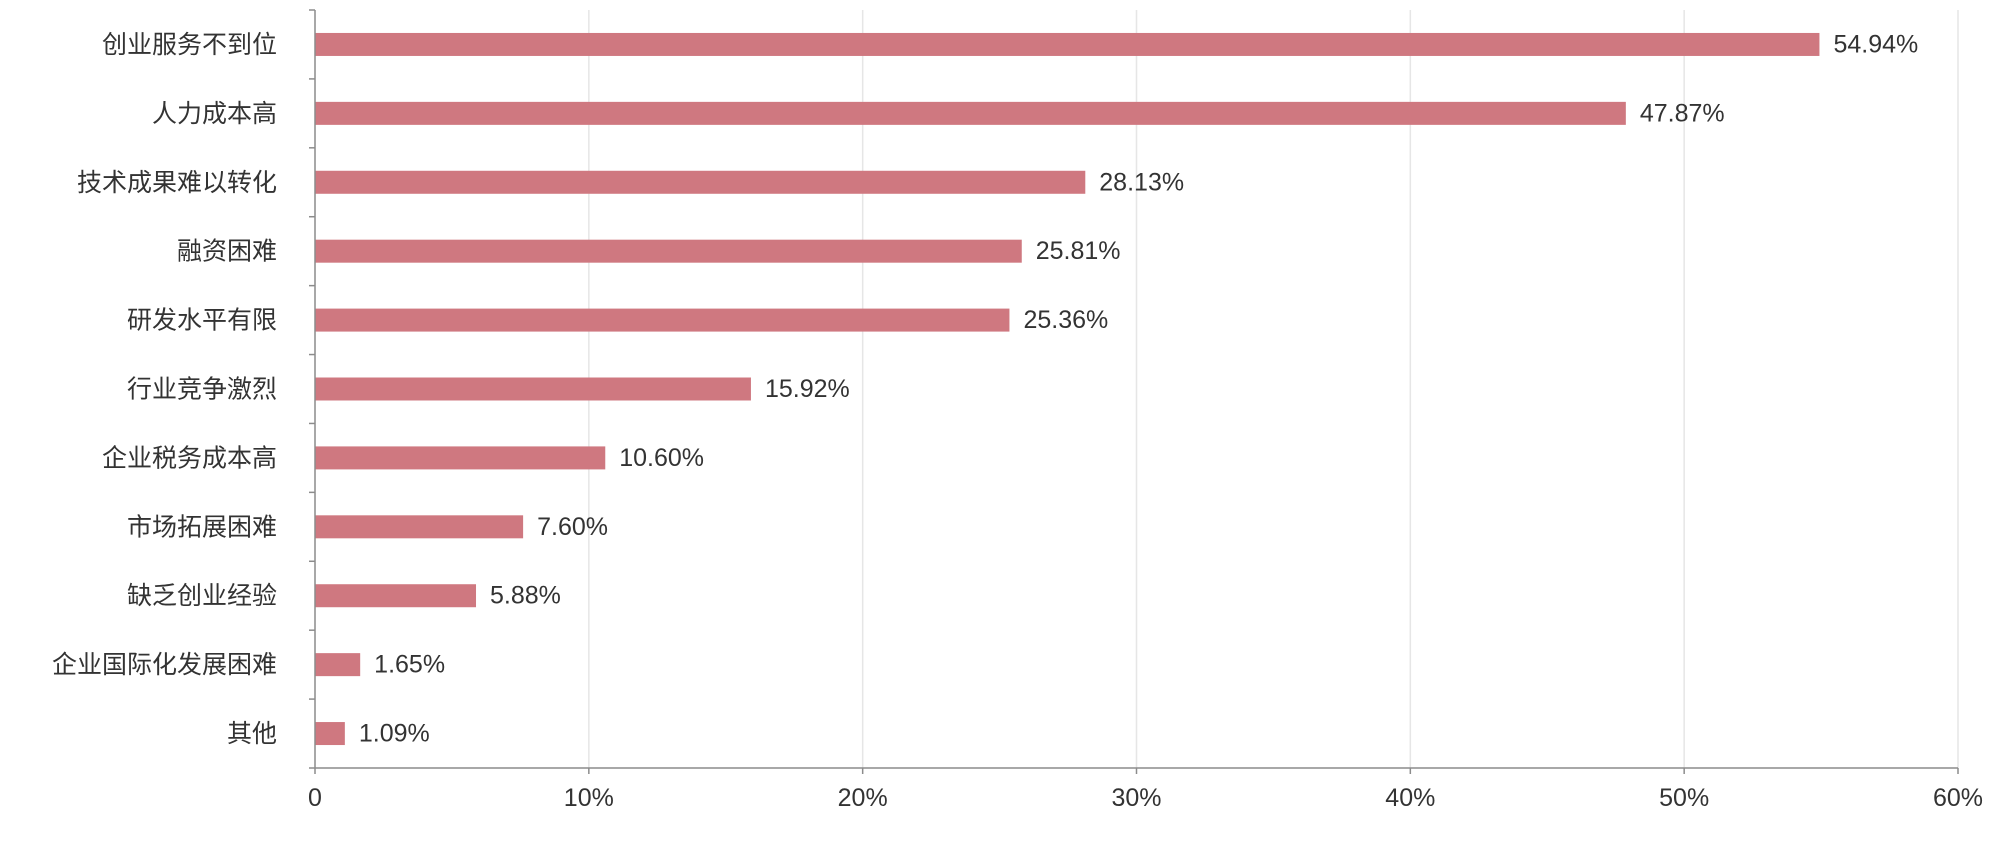  I want to click on data-label: 7.60%, so click(572, 527).